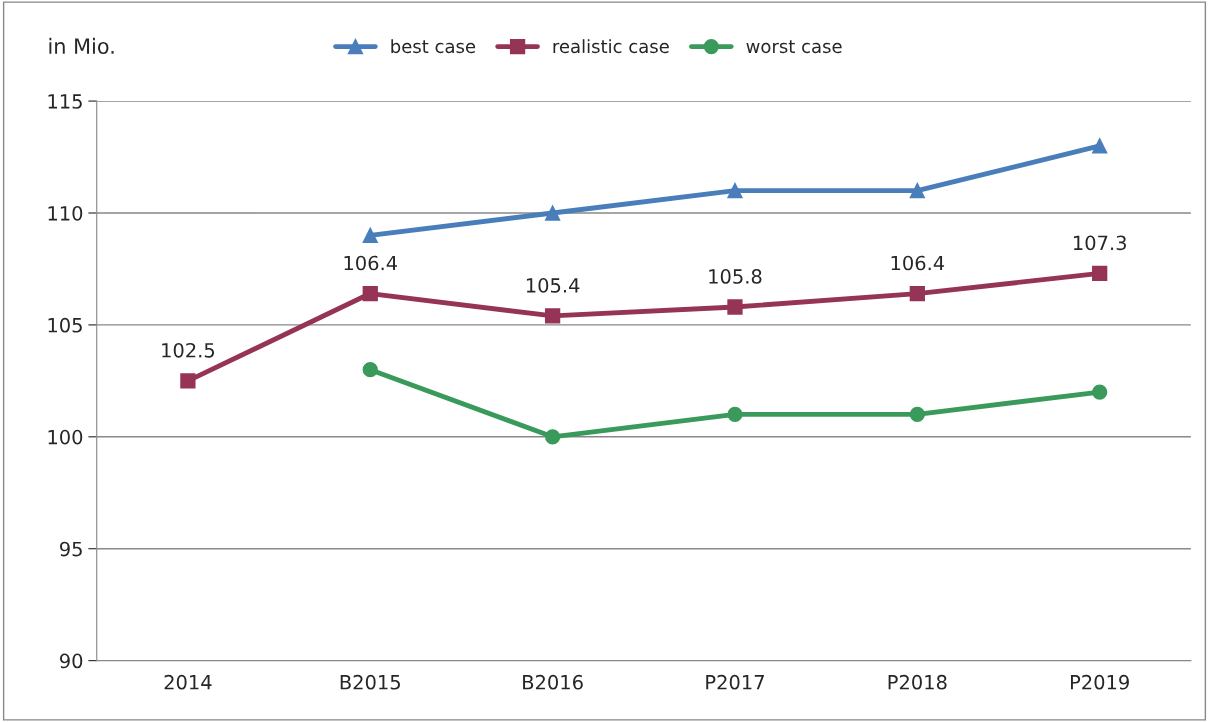 The width and height of the screenshot is (1209, 722). I want to click on y-tick-label: 105, so click(65, 325).